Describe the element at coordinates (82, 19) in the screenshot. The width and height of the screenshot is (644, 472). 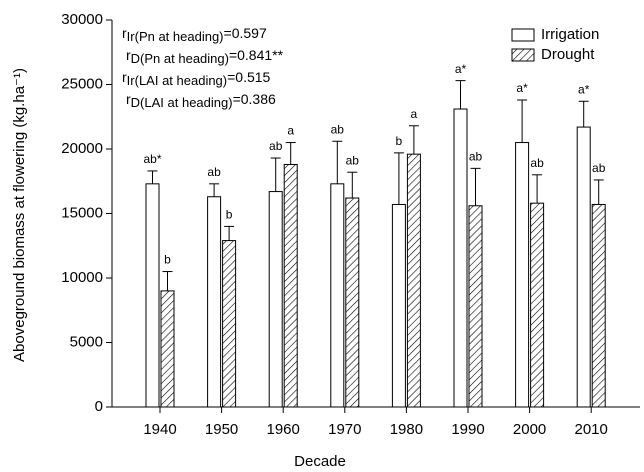
I see `y-tick-label: 30000` at that location.